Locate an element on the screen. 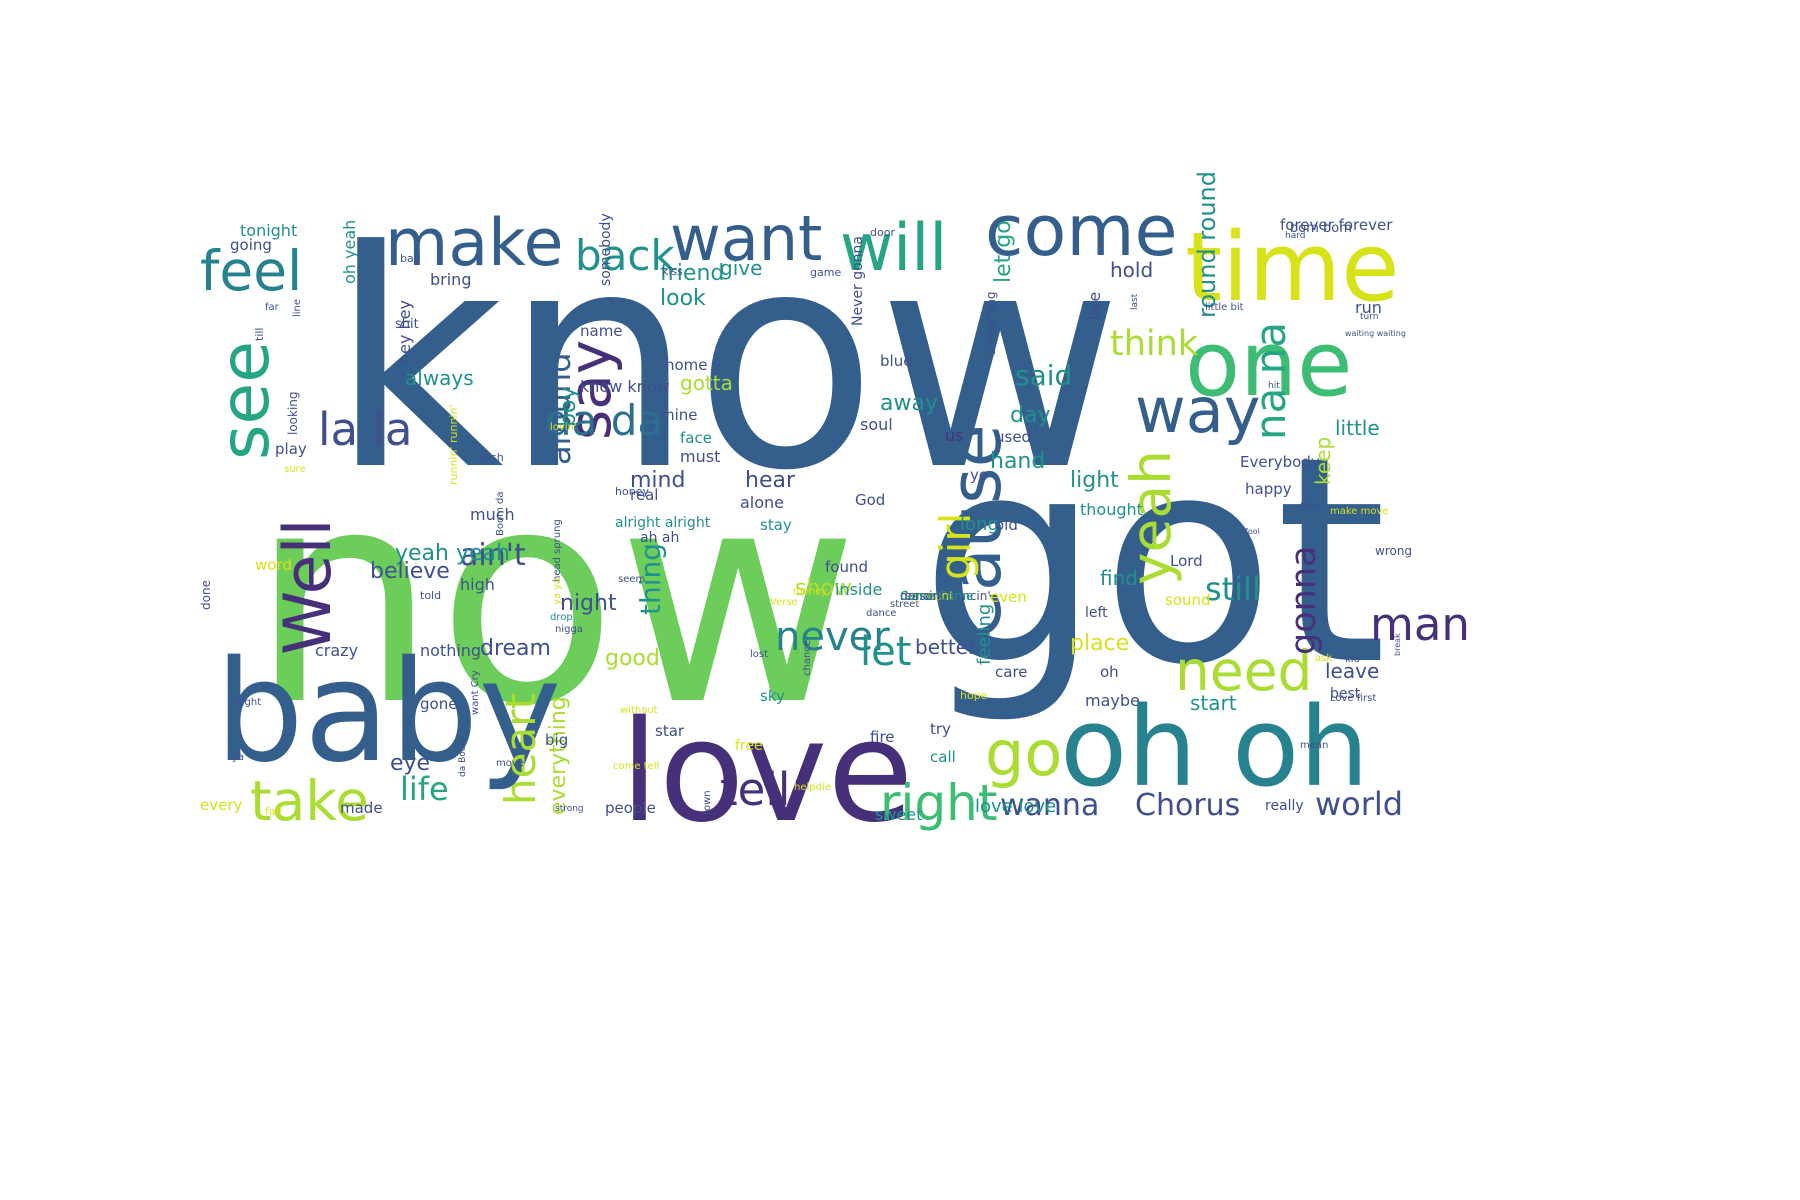  word-big: big is located at coordinates (556, 740).